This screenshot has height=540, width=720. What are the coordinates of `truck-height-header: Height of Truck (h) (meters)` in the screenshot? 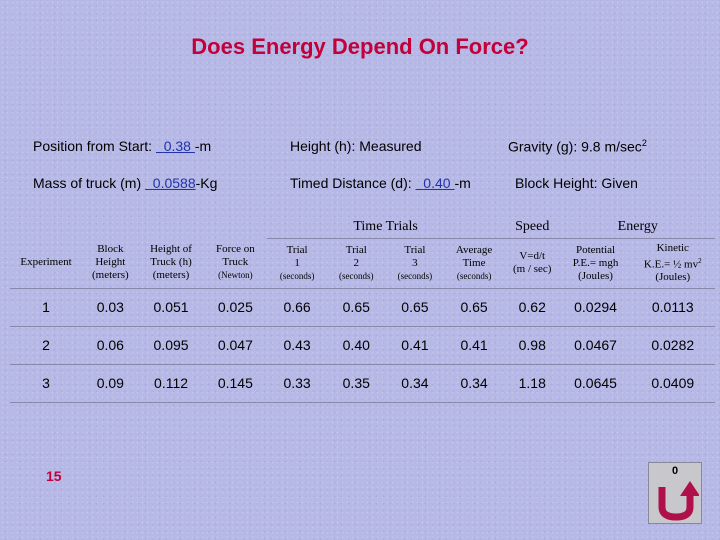 It's located at (171, 263).